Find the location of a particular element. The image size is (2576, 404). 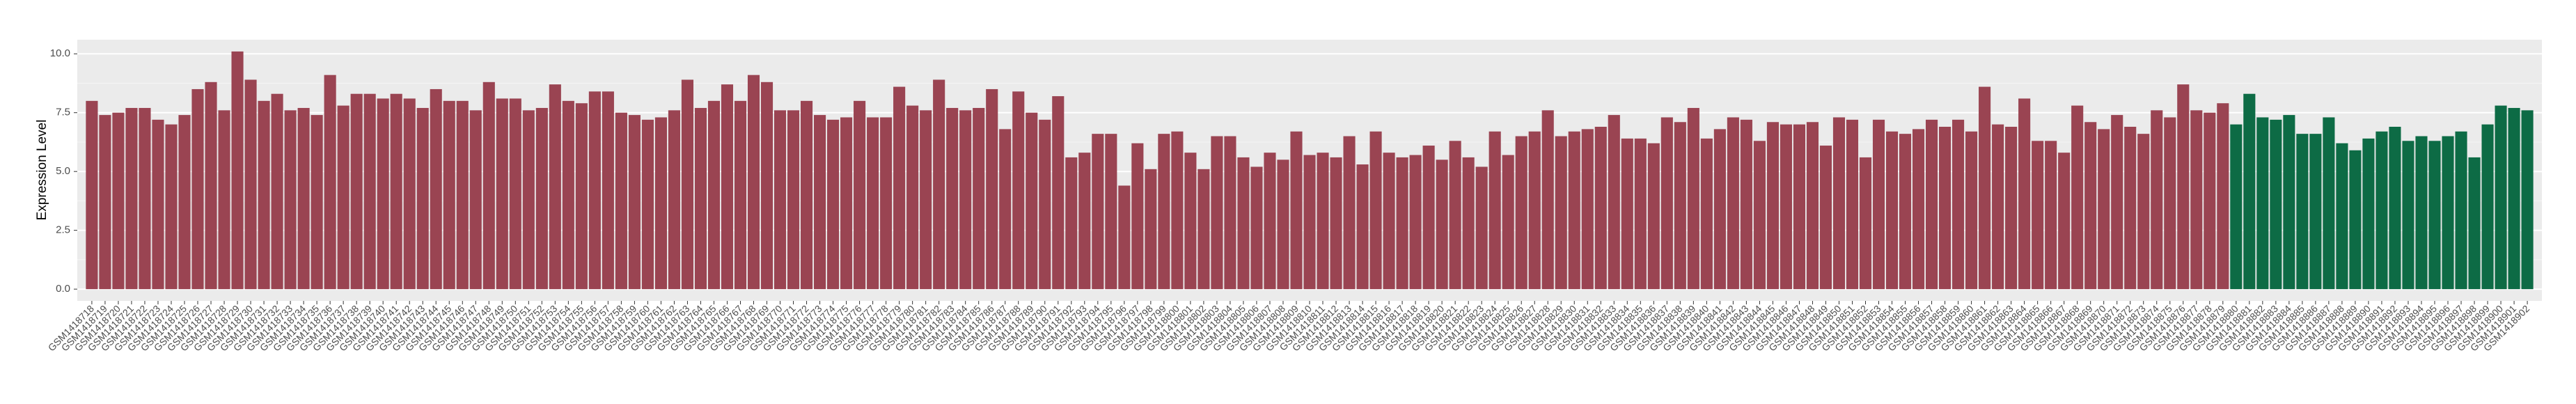

y-tick-label: 5.0 is located at coordinates (63, 171).